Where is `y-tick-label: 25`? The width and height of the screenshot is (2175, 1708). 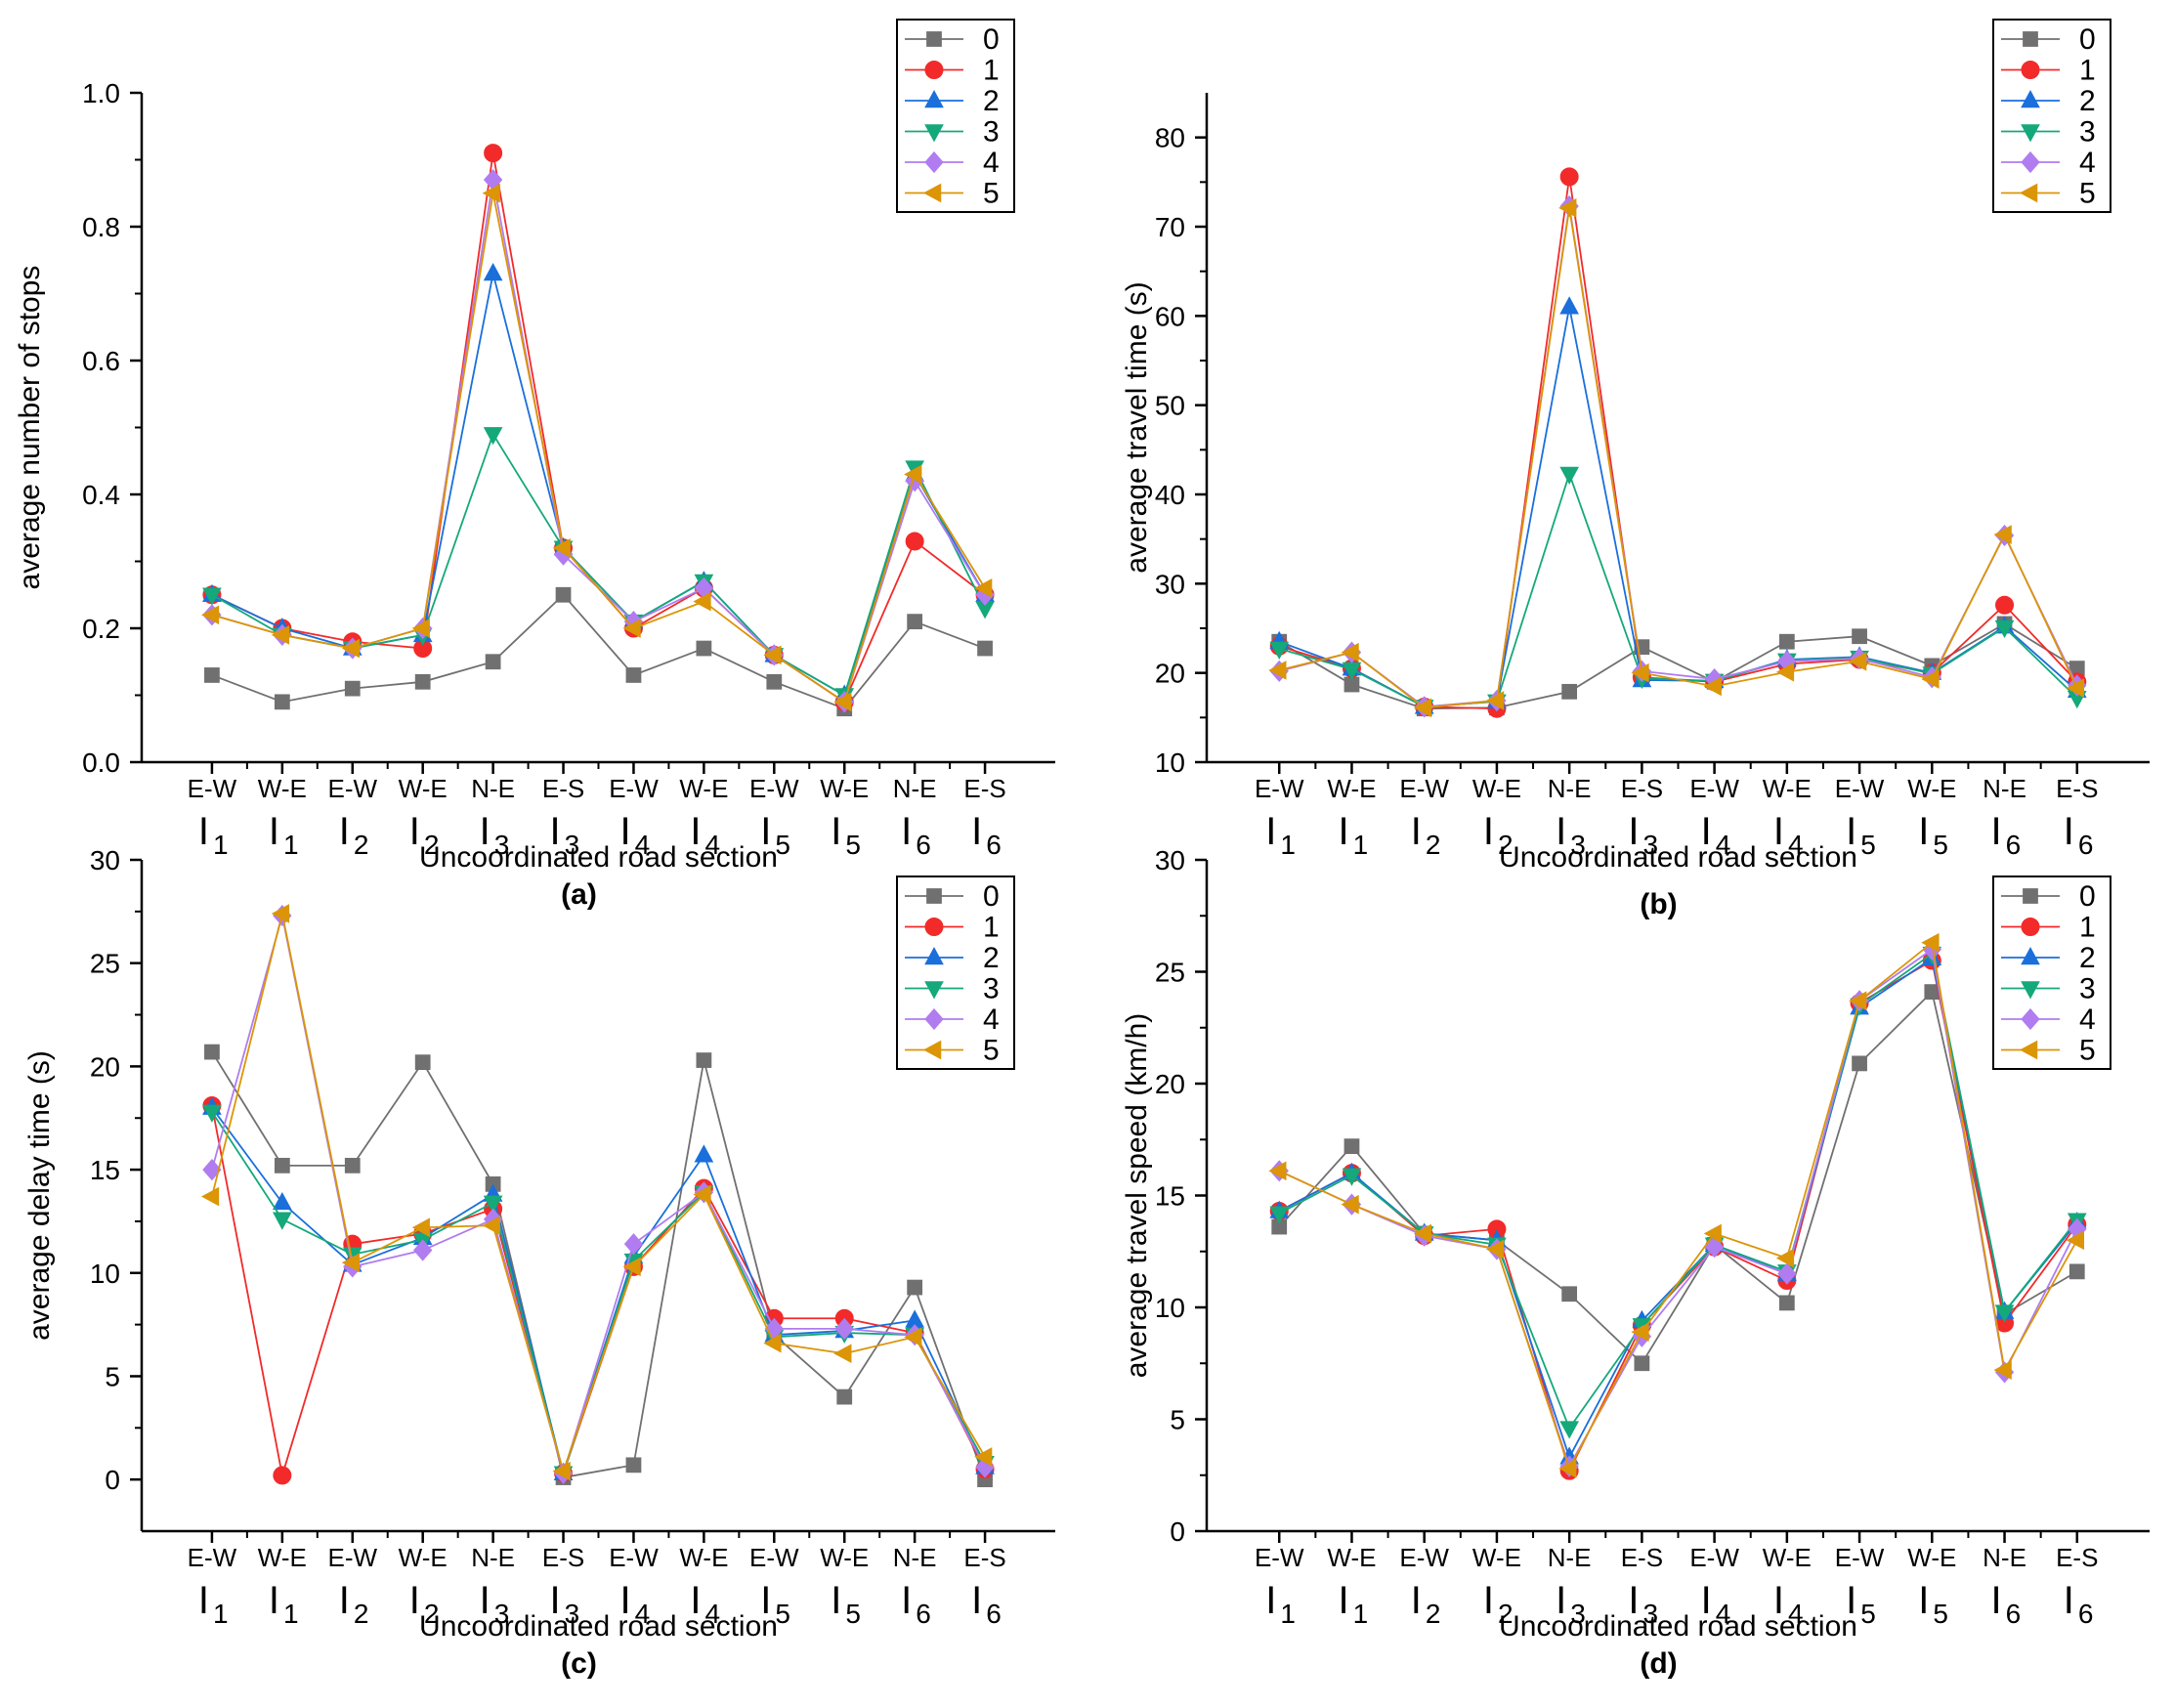 y-tick-label: 25 is located at coordinates (1170, 973).